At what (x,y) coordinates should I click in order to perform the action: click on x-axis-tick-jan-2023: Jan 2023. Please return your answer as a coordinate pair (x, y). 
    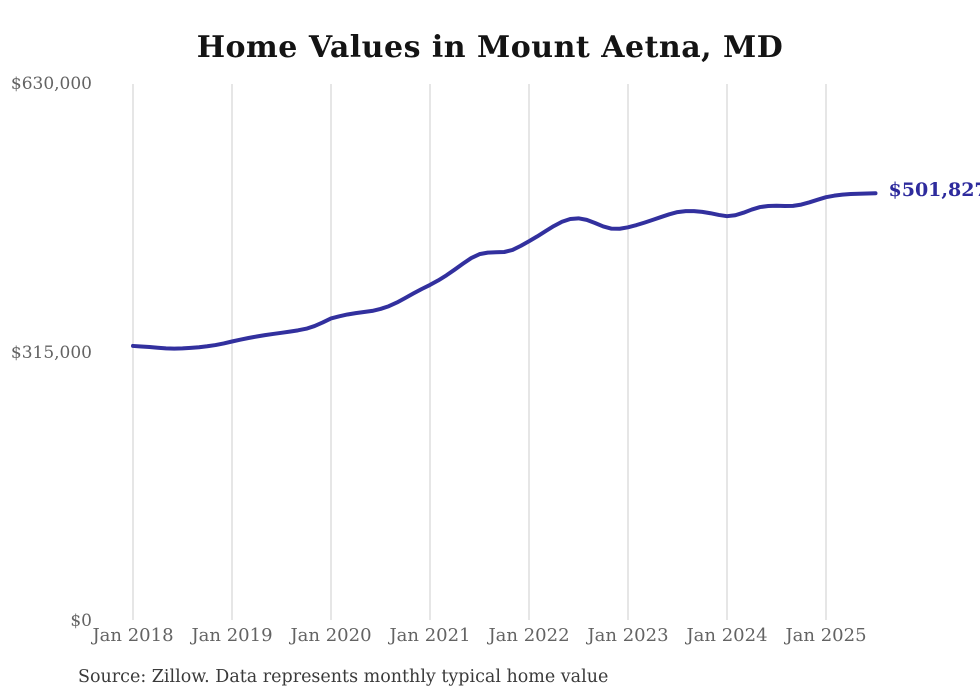
    Looking at the image, I should click on (628, 635).